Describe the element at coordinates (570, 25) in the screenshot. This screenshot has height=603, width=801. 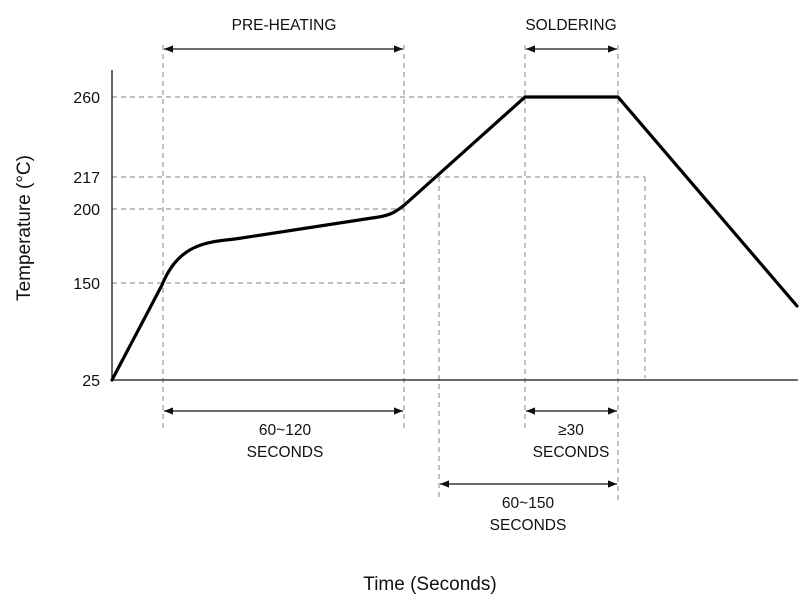
I see `soldering-label: SOLDERING` at that location.